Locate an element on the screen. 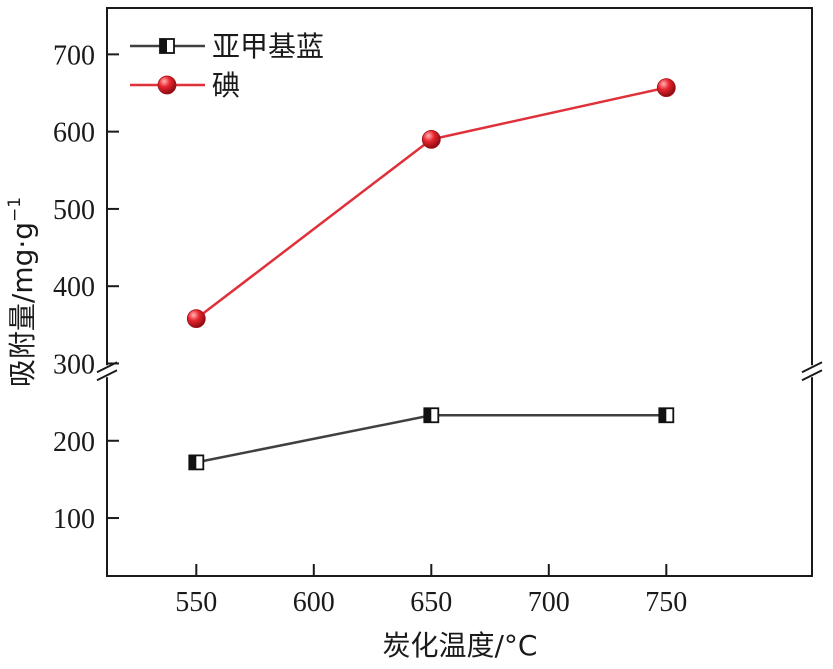 The height and width of the screenshot is (669, 833). legend-label-methylene-blue: 亚甲基蓝 is located at coordinates (268, 46).